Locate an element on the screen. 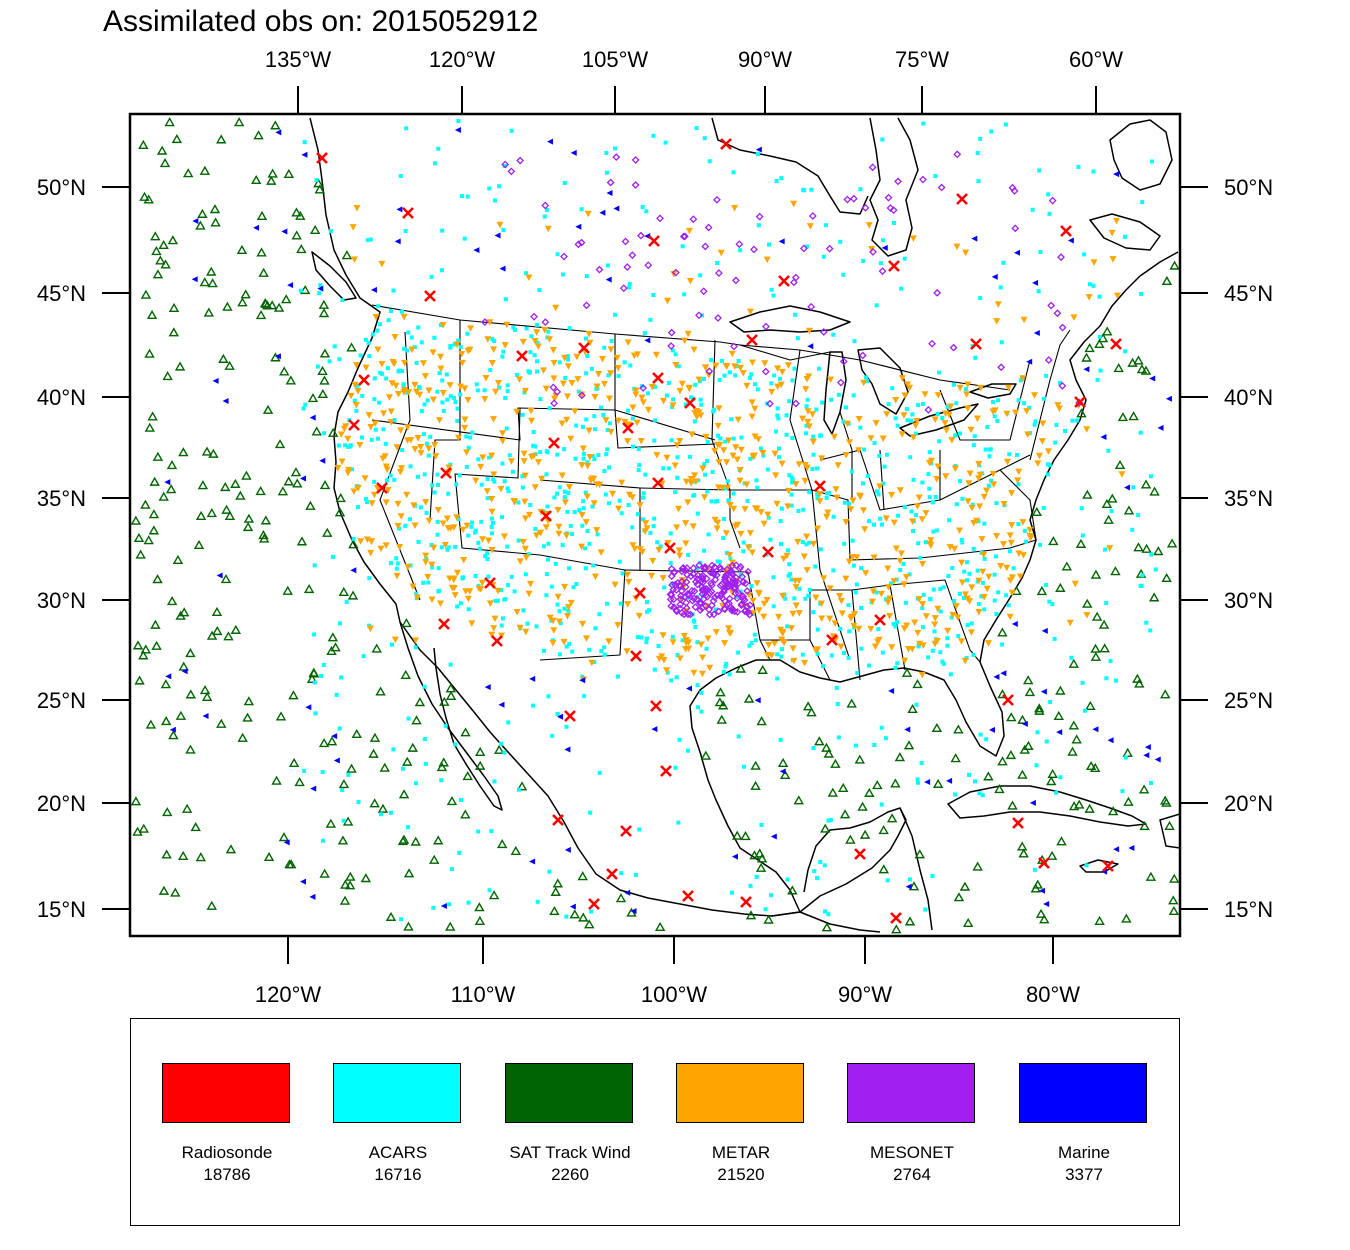 The image size is (1350, 1250). marine-marker is located at coordinates (627, 892).